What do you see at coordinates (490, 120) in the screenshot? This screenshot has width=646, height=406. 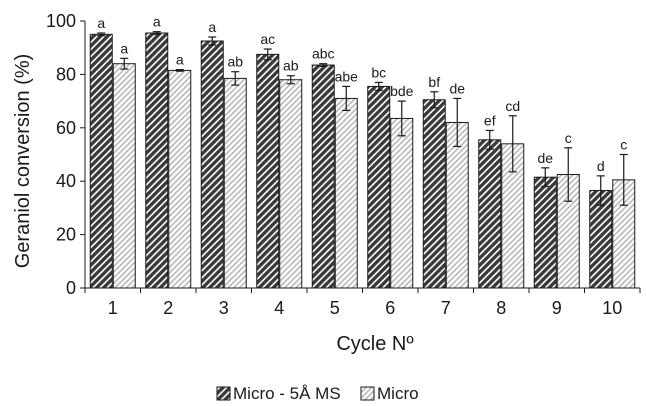 I see `significance-letter-micro-5a-ms: ef` at bounding box center [490, 120].